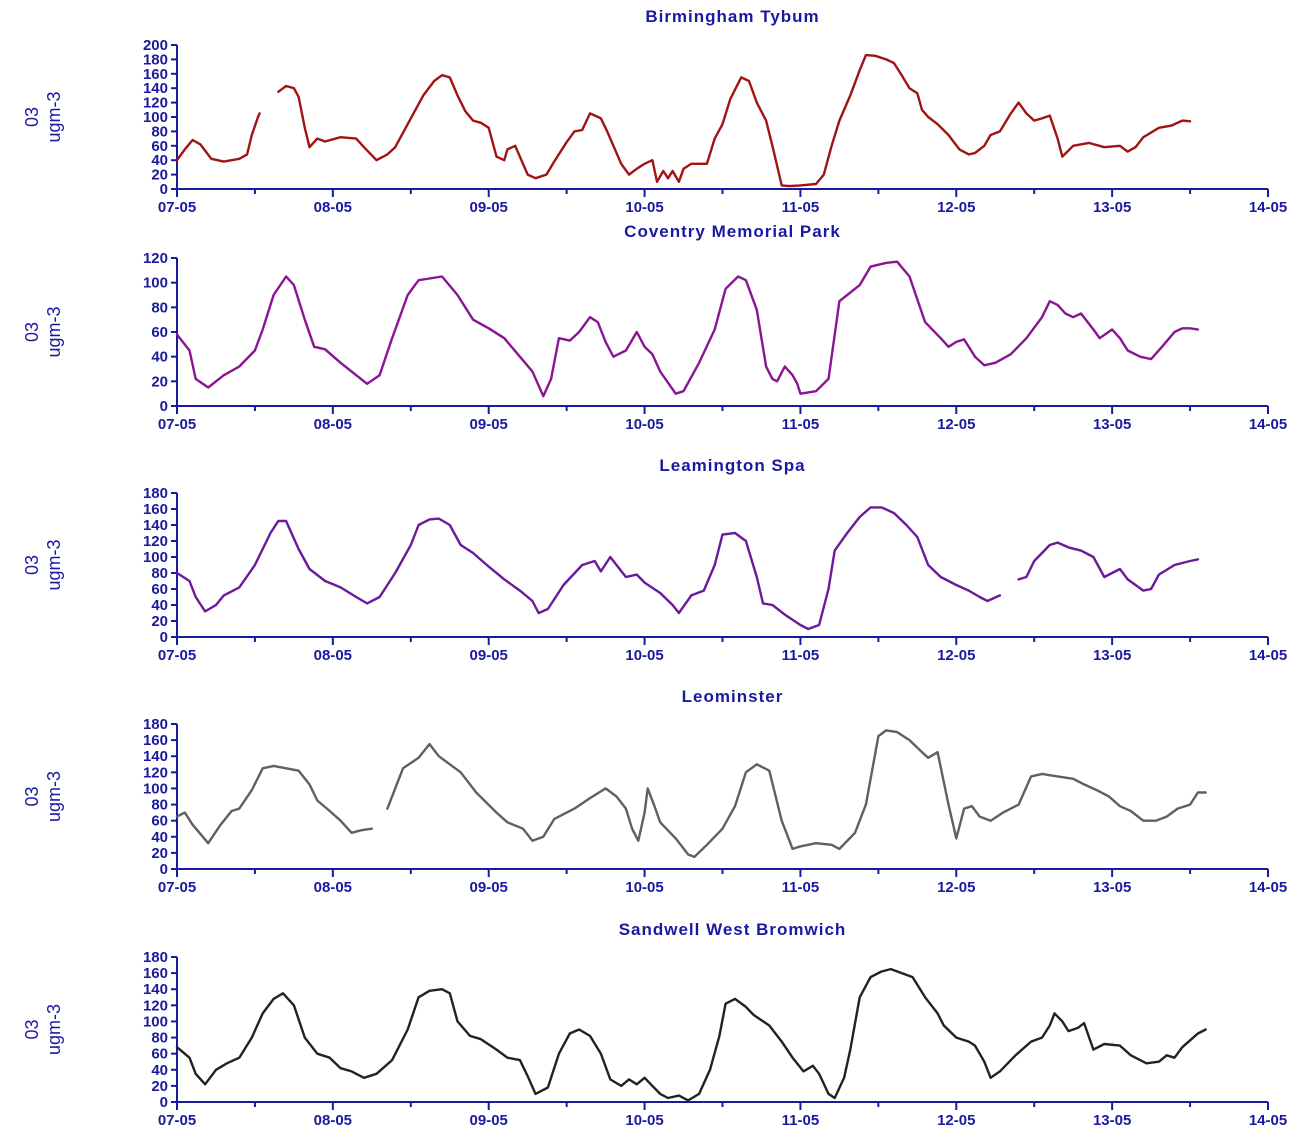 The height and width of the screenshot is (1131, 1312). Describe the element at coordinates (733, 696) in the screenshot. I see `chart-title: Leominster` at that location.